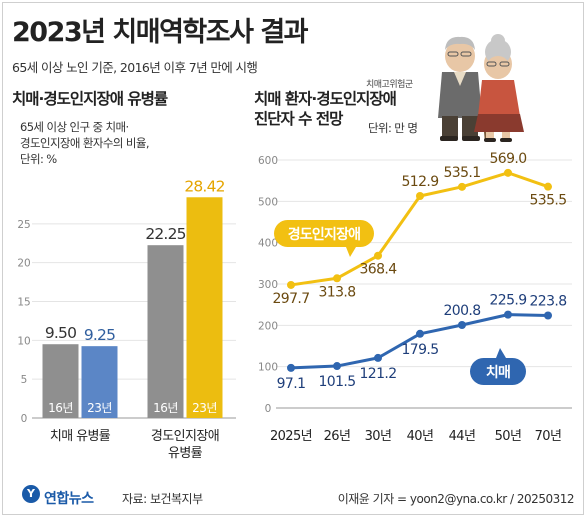 The width and height of the screenshot is (588, 519). What do you see at coordinates (268, 326) in the screenshot?
I see `line-y-tick-label: 200` at bounding box center [268, 326].